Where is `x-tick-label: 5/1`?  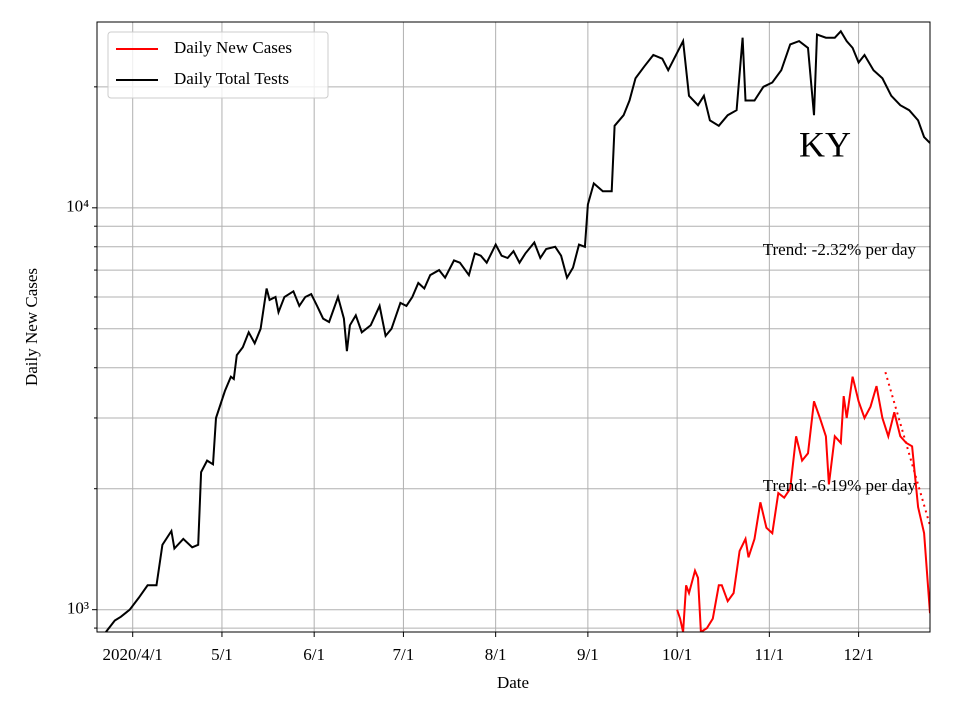
x-tick-label: 5/1 is located at coordinates (222, 654).